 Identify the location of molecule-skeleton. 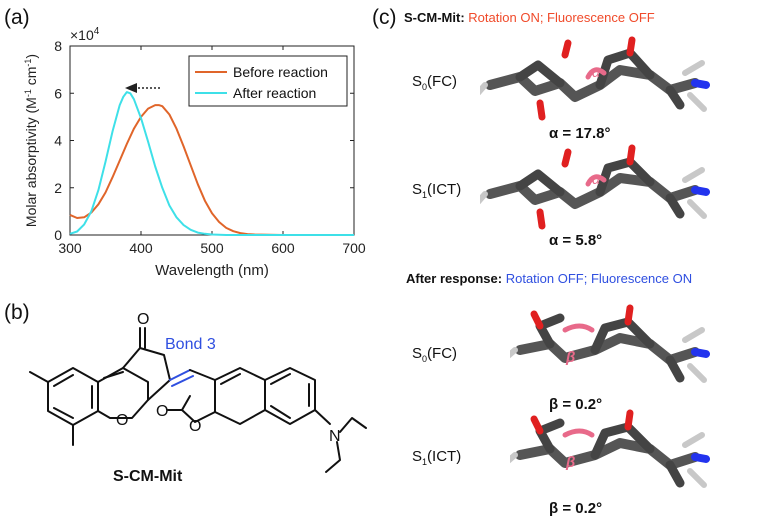
(198, 400).